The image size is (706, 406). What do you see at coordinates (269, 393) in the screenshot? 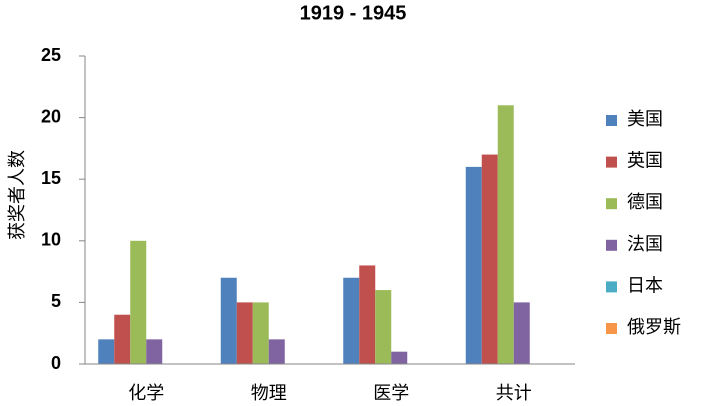
I see `x-tick-label: 物理` at bounding box center [269, 393].